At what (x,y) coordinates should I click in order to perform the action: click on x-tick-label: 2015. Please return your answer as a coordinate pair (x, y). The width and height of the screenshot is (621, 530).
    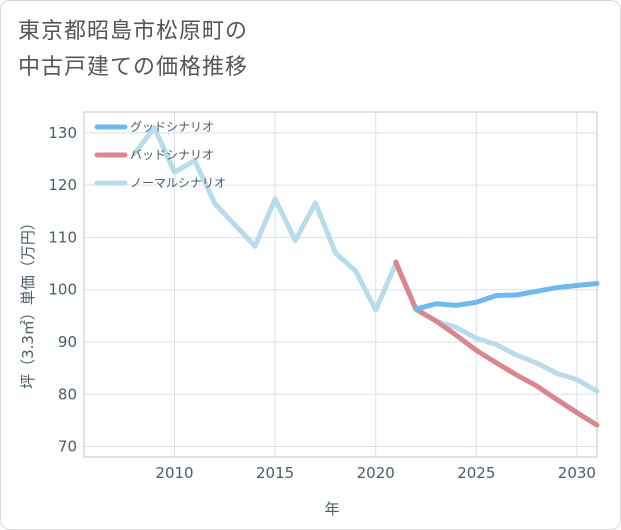
    Looking at the image, I should click on (275, 473).